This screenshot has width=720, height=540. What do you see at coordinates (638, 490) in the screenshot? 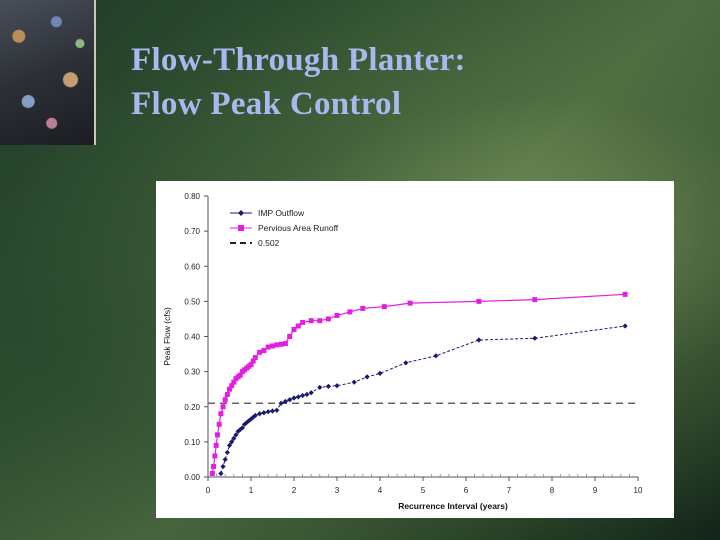
I see `x-tick-label: 10` at bounding box center [638, 490].